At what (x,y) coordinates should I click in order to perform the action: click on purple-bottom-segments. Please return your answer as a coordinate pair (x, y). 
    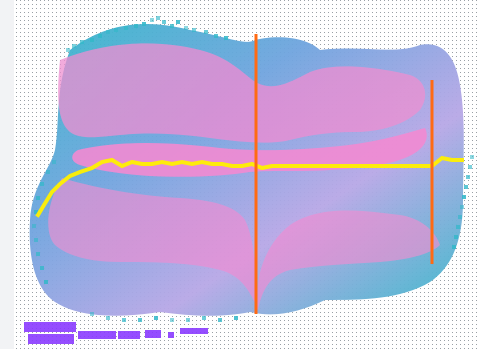
    Looking at the image, I should click on (116, 333).